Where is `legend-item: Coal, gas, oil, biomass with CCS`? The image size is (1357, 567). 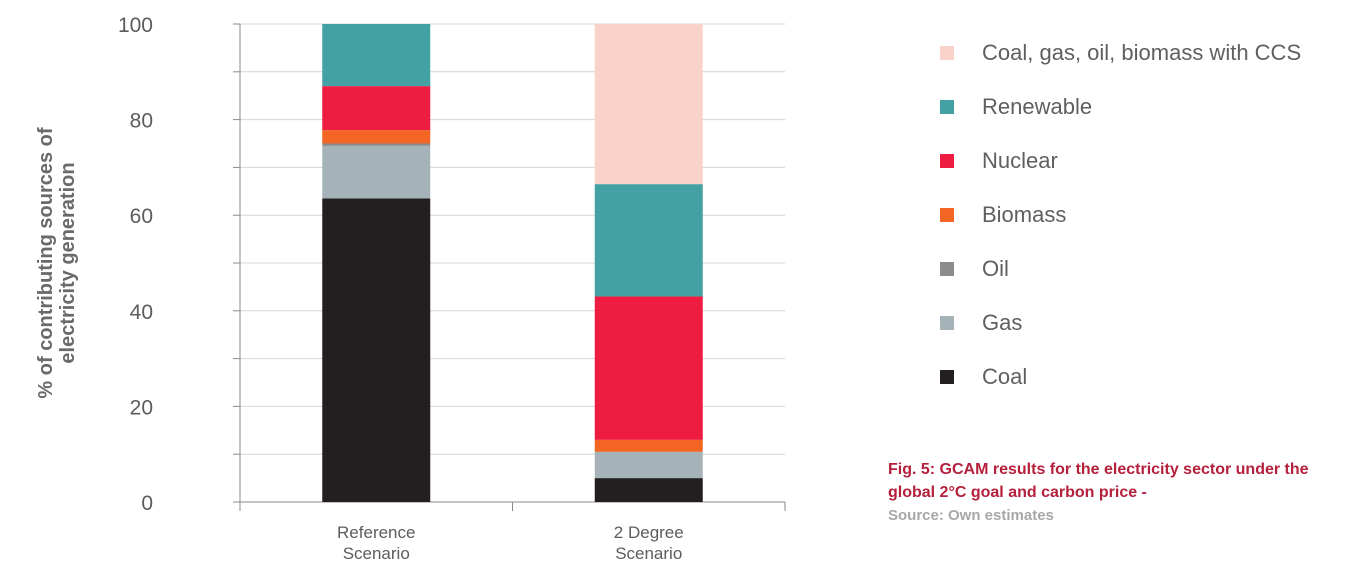 legend-item: Coal, gas, oil, biomass with CCS is located at coordinates (1120, 53).